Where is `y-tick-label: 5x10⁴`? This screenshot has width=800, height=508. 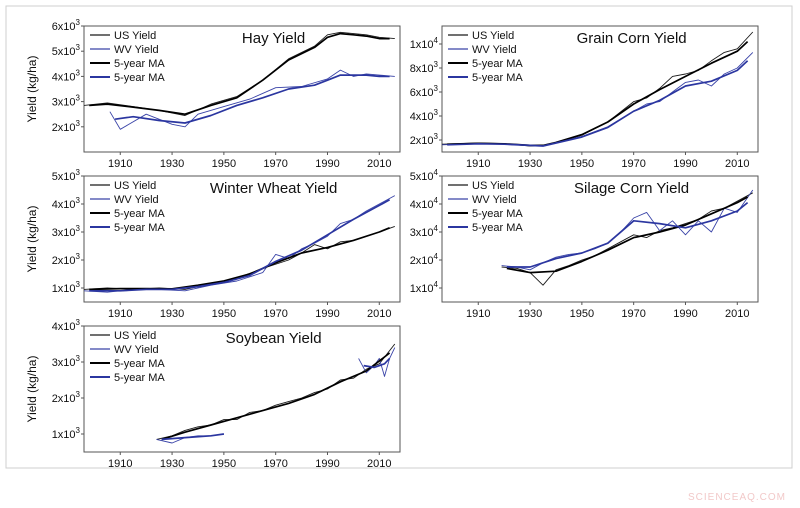 y-tick-label: 5x10⁴ is located at coordinates (424, 175).